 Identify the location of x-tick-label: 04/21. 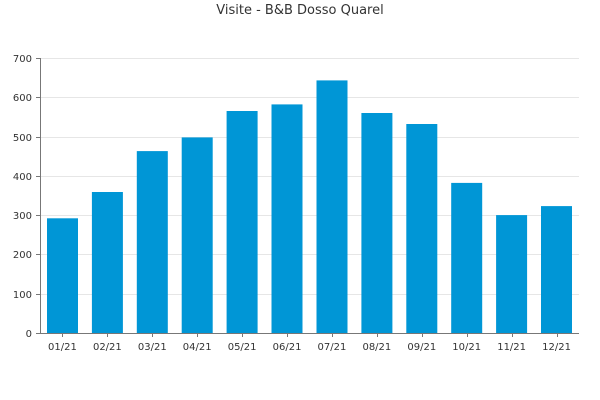
(197, 347).